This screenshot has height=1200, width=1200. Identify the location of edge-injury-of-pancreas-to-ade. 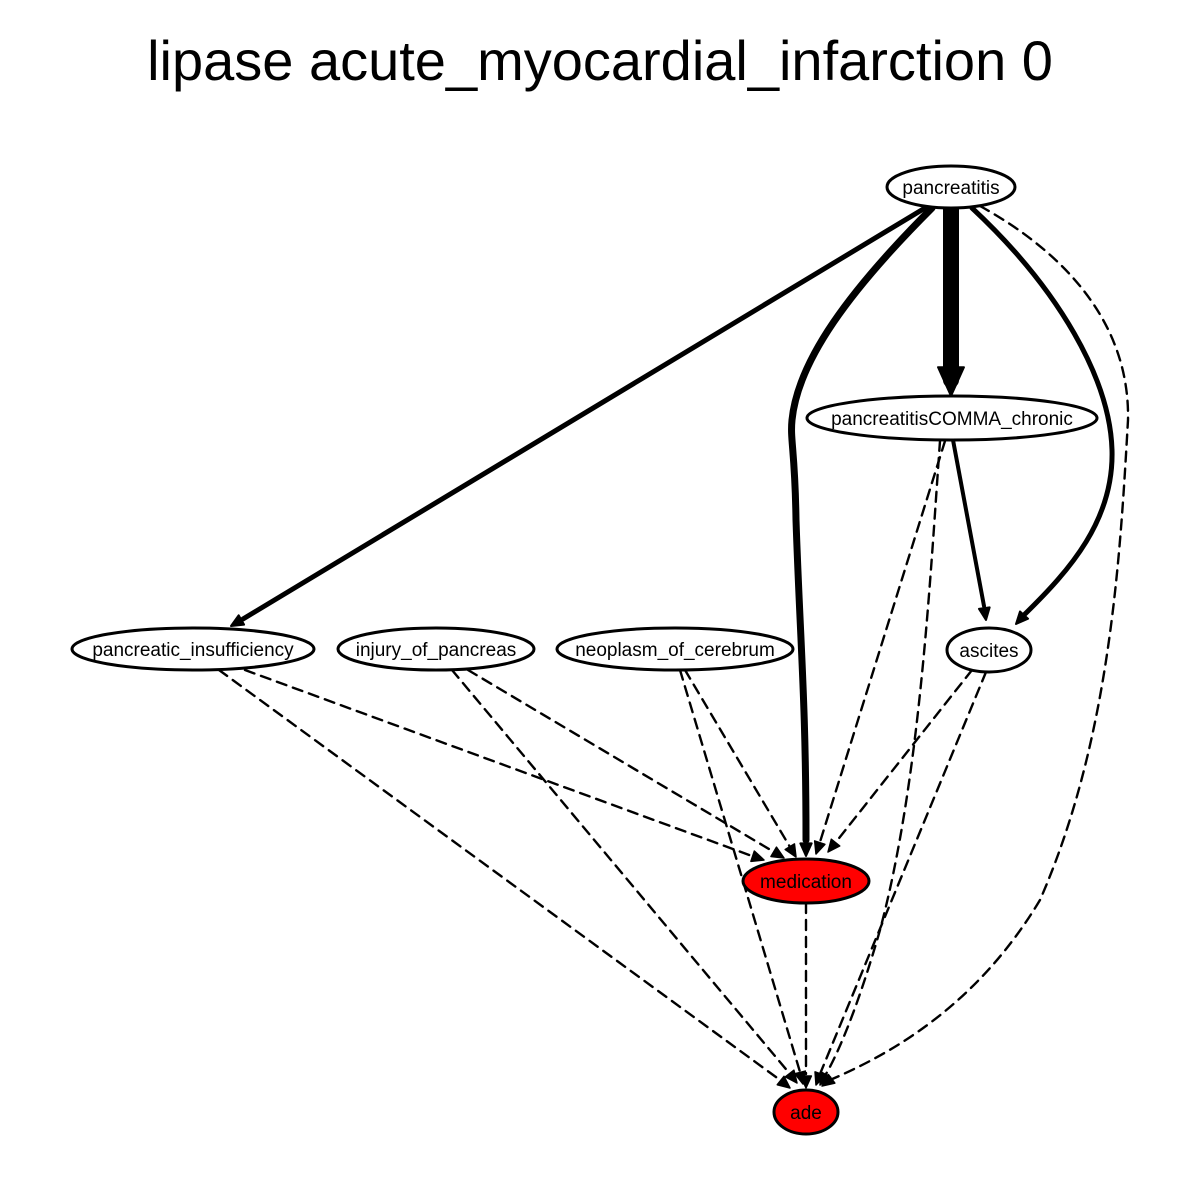
(624, 876).